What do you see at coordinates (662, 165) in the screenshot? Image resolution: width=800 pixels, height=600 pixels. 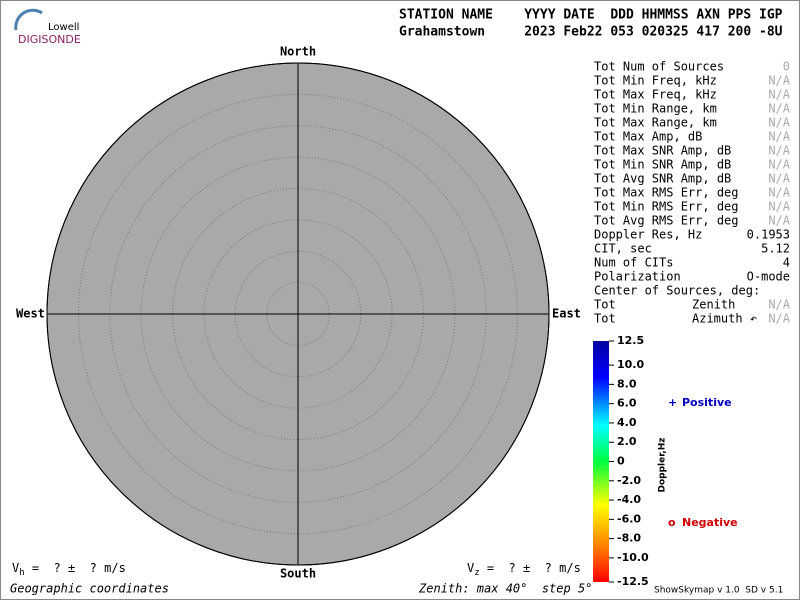 I see `stat-label: Tot Min SNR Amp, dB` at bounding box center [662, 165].